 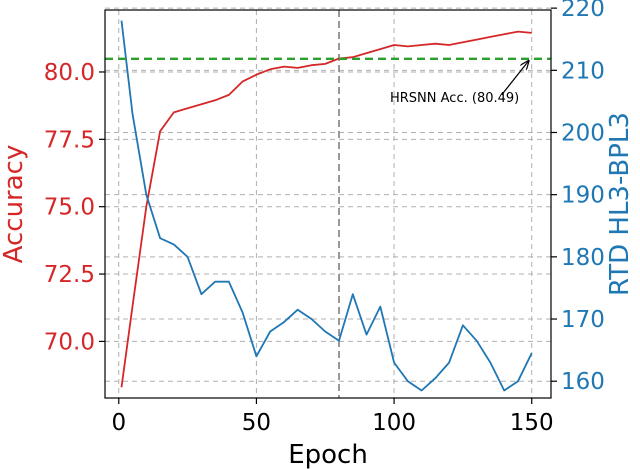 I want to click on right-tick-label: 210, so click(x=583, y=71).